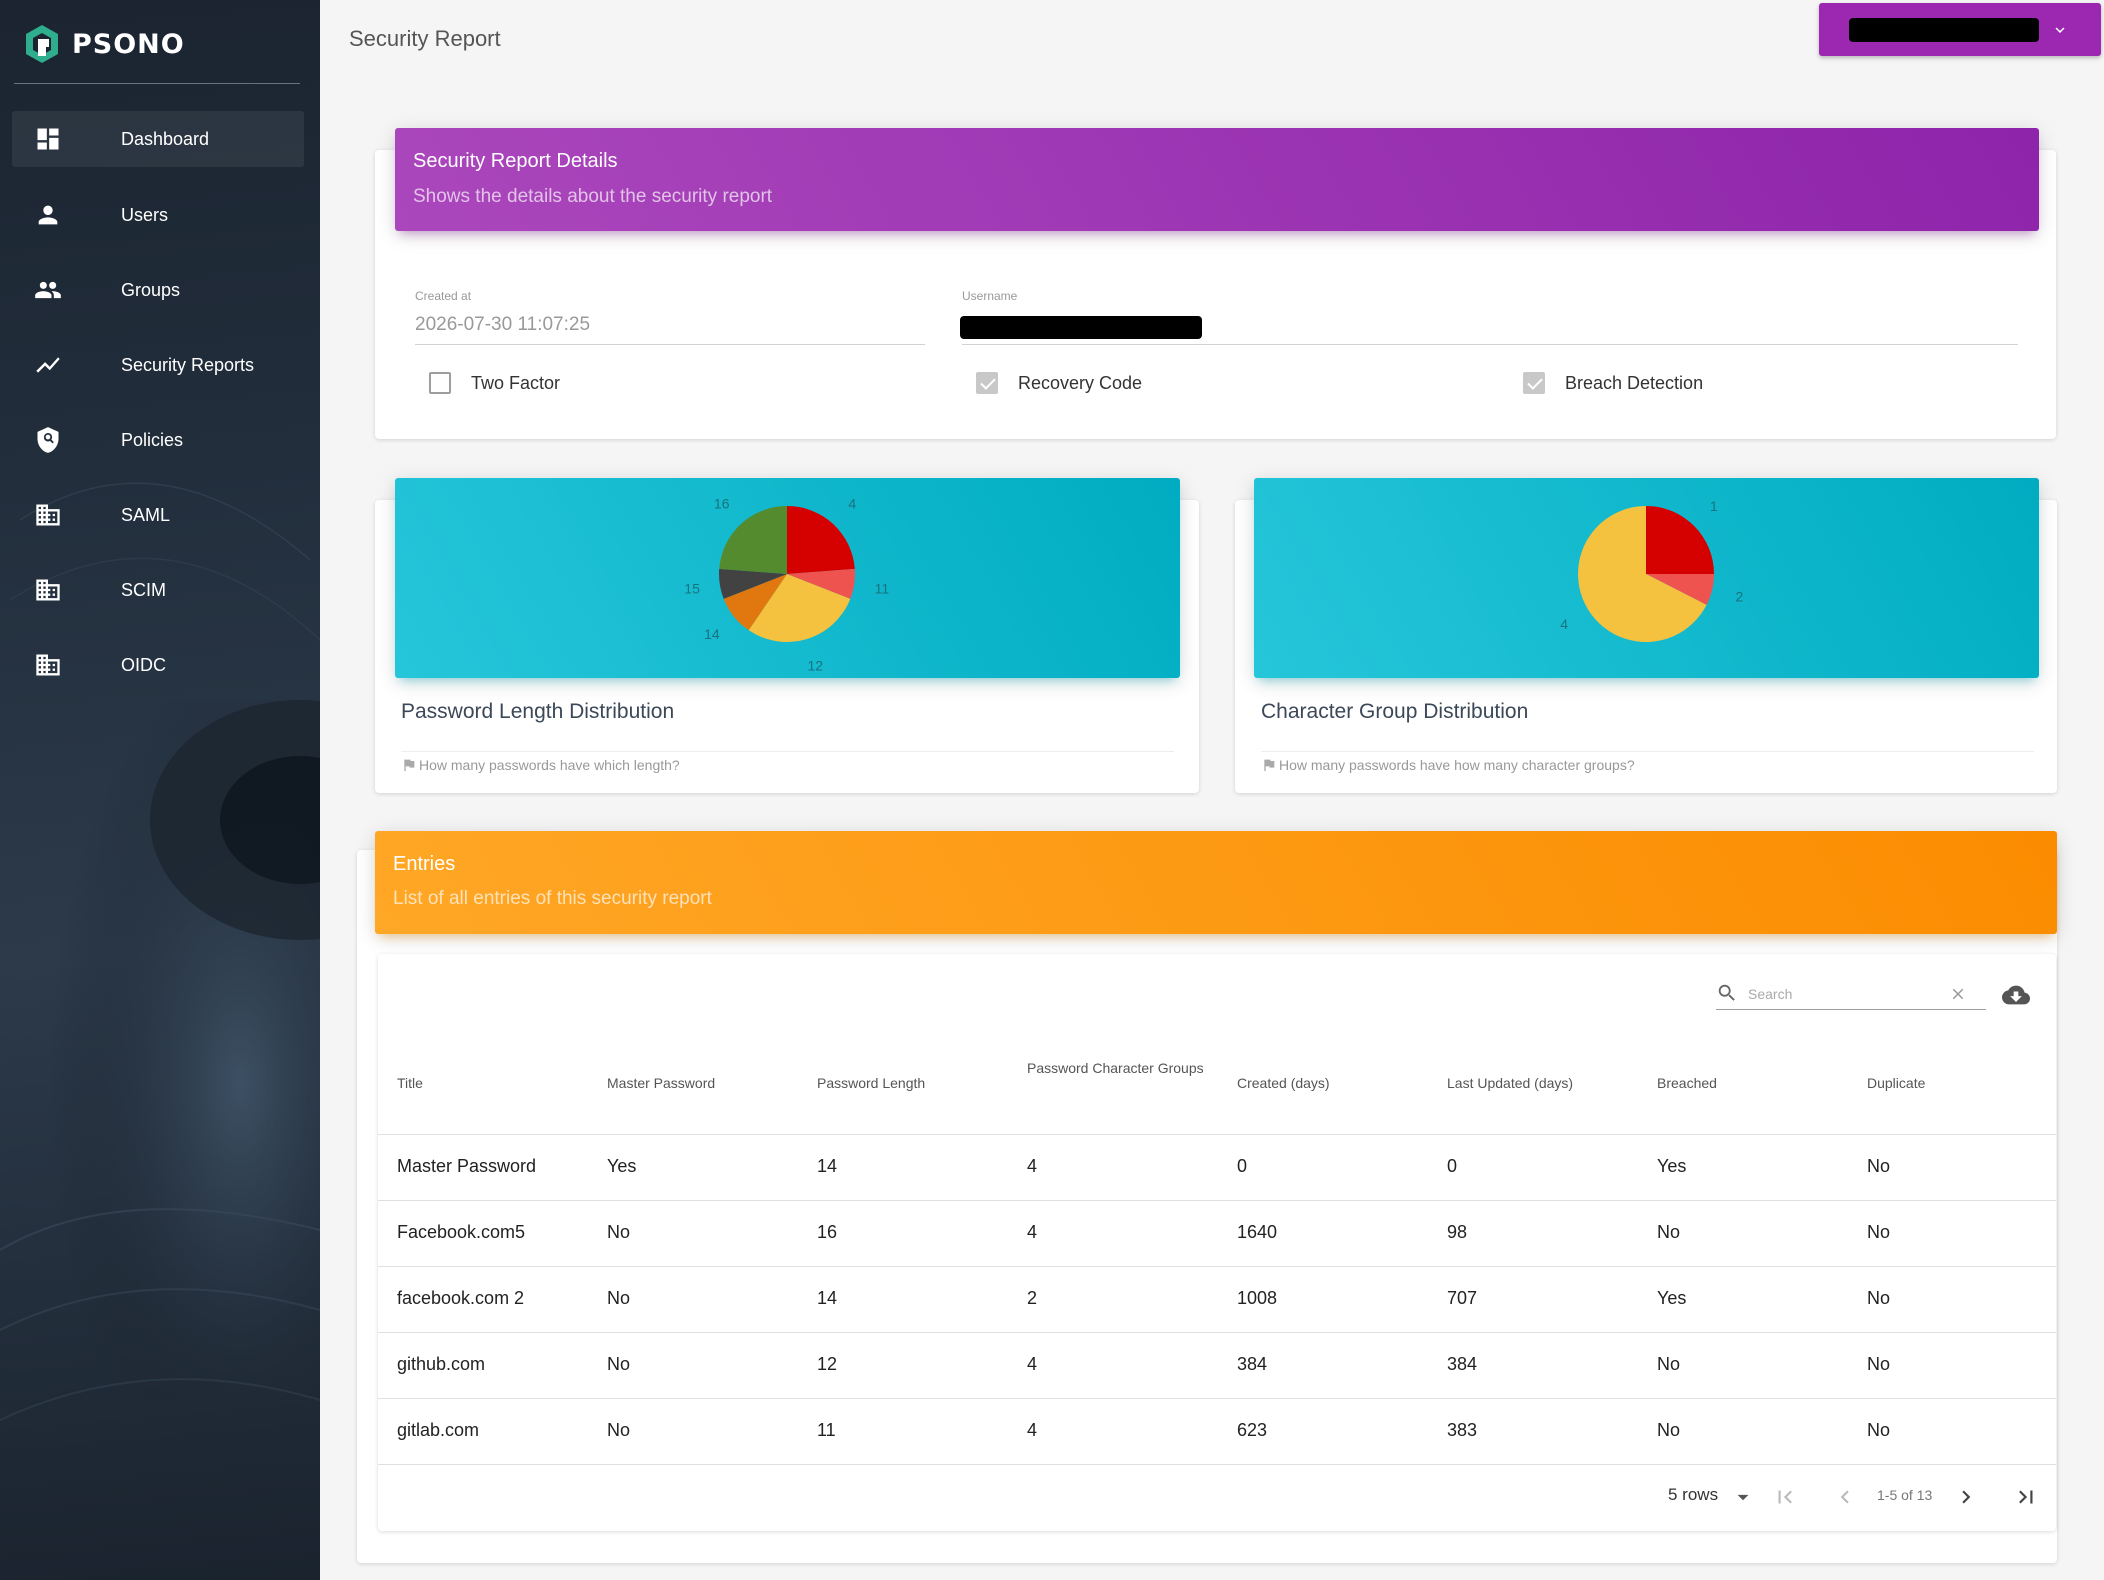 The width and height of the screenshot is (2104, 1580). Describe the element at coordinates (1785, 1497) in the screenshot. I see `first-page-icon` at that location.